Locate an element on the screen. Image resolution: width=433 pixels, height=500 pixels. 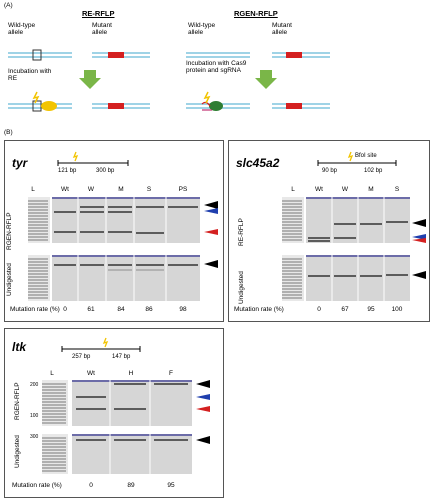
tyr-lane-l: L is located at coordinates (33, 189).